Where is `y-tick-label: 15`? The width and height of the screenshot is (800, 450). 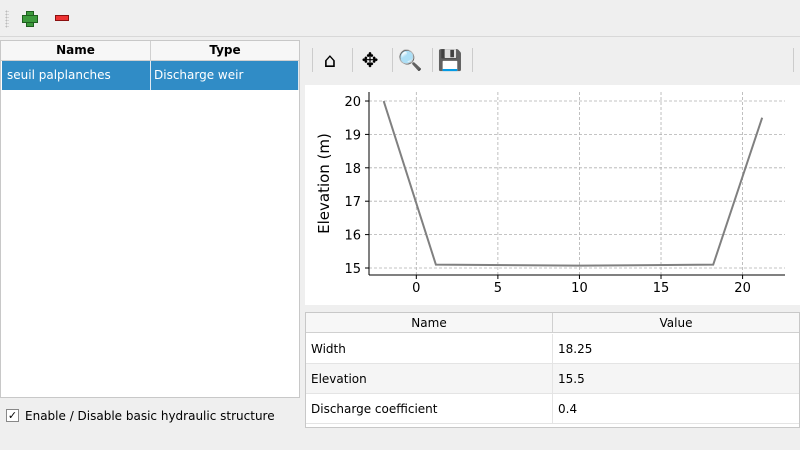 y-tick-label: 15 is located at coordinates (352, 269).